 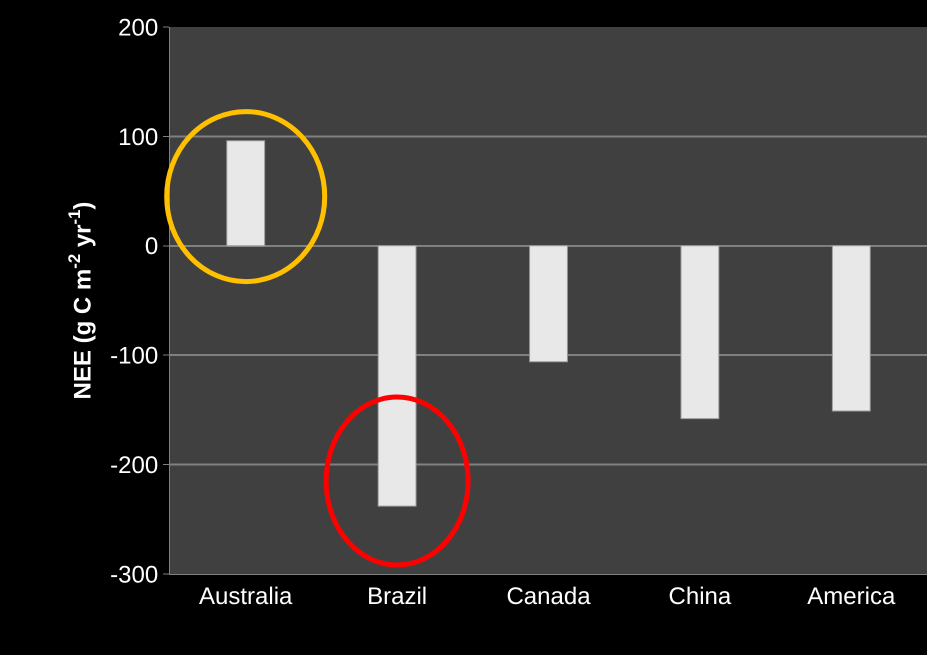 What do you see at coordinates (151, 246) in the screenshot?
I see `y-tick-label: 0` at bounding box center [151, 246].